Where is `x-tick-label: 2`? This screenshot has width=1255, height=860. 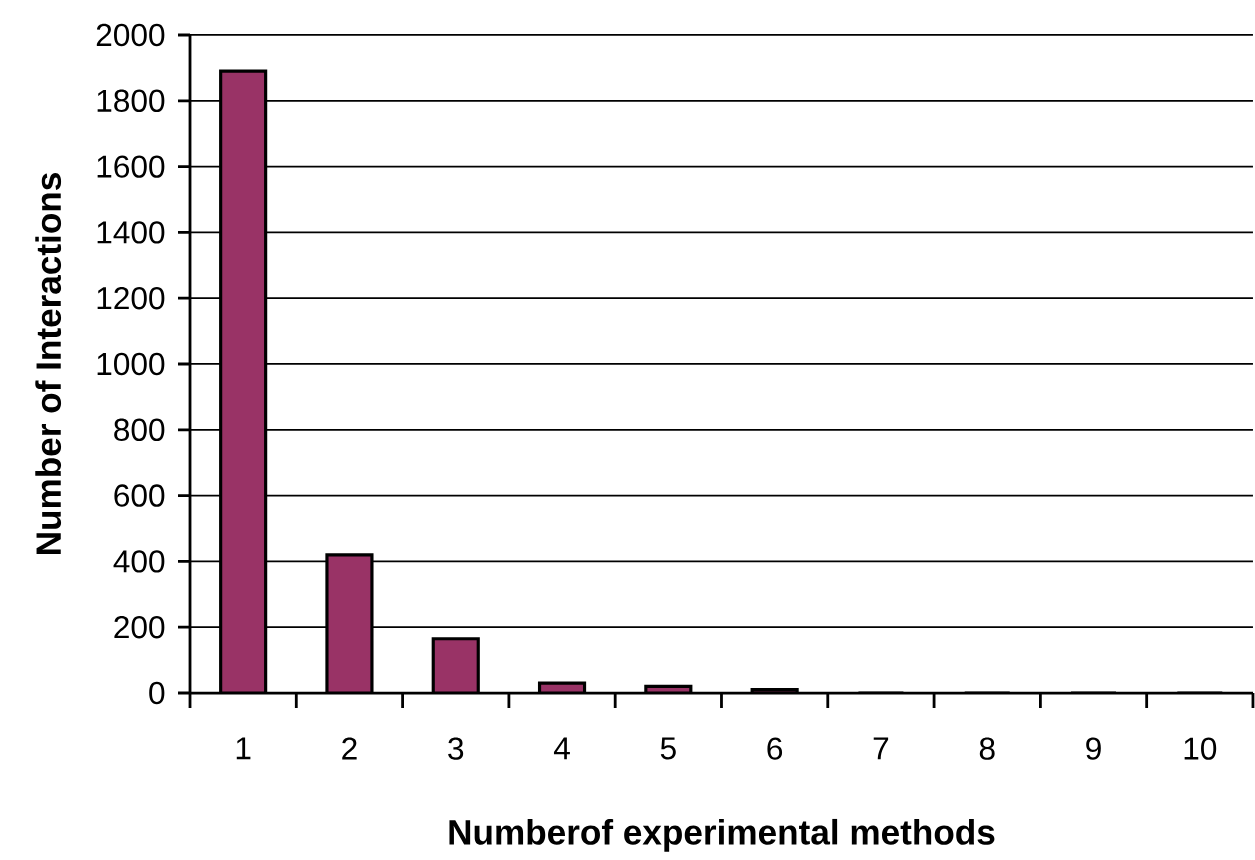 x-tick-label: 2 is located at coordinates (349, 748).